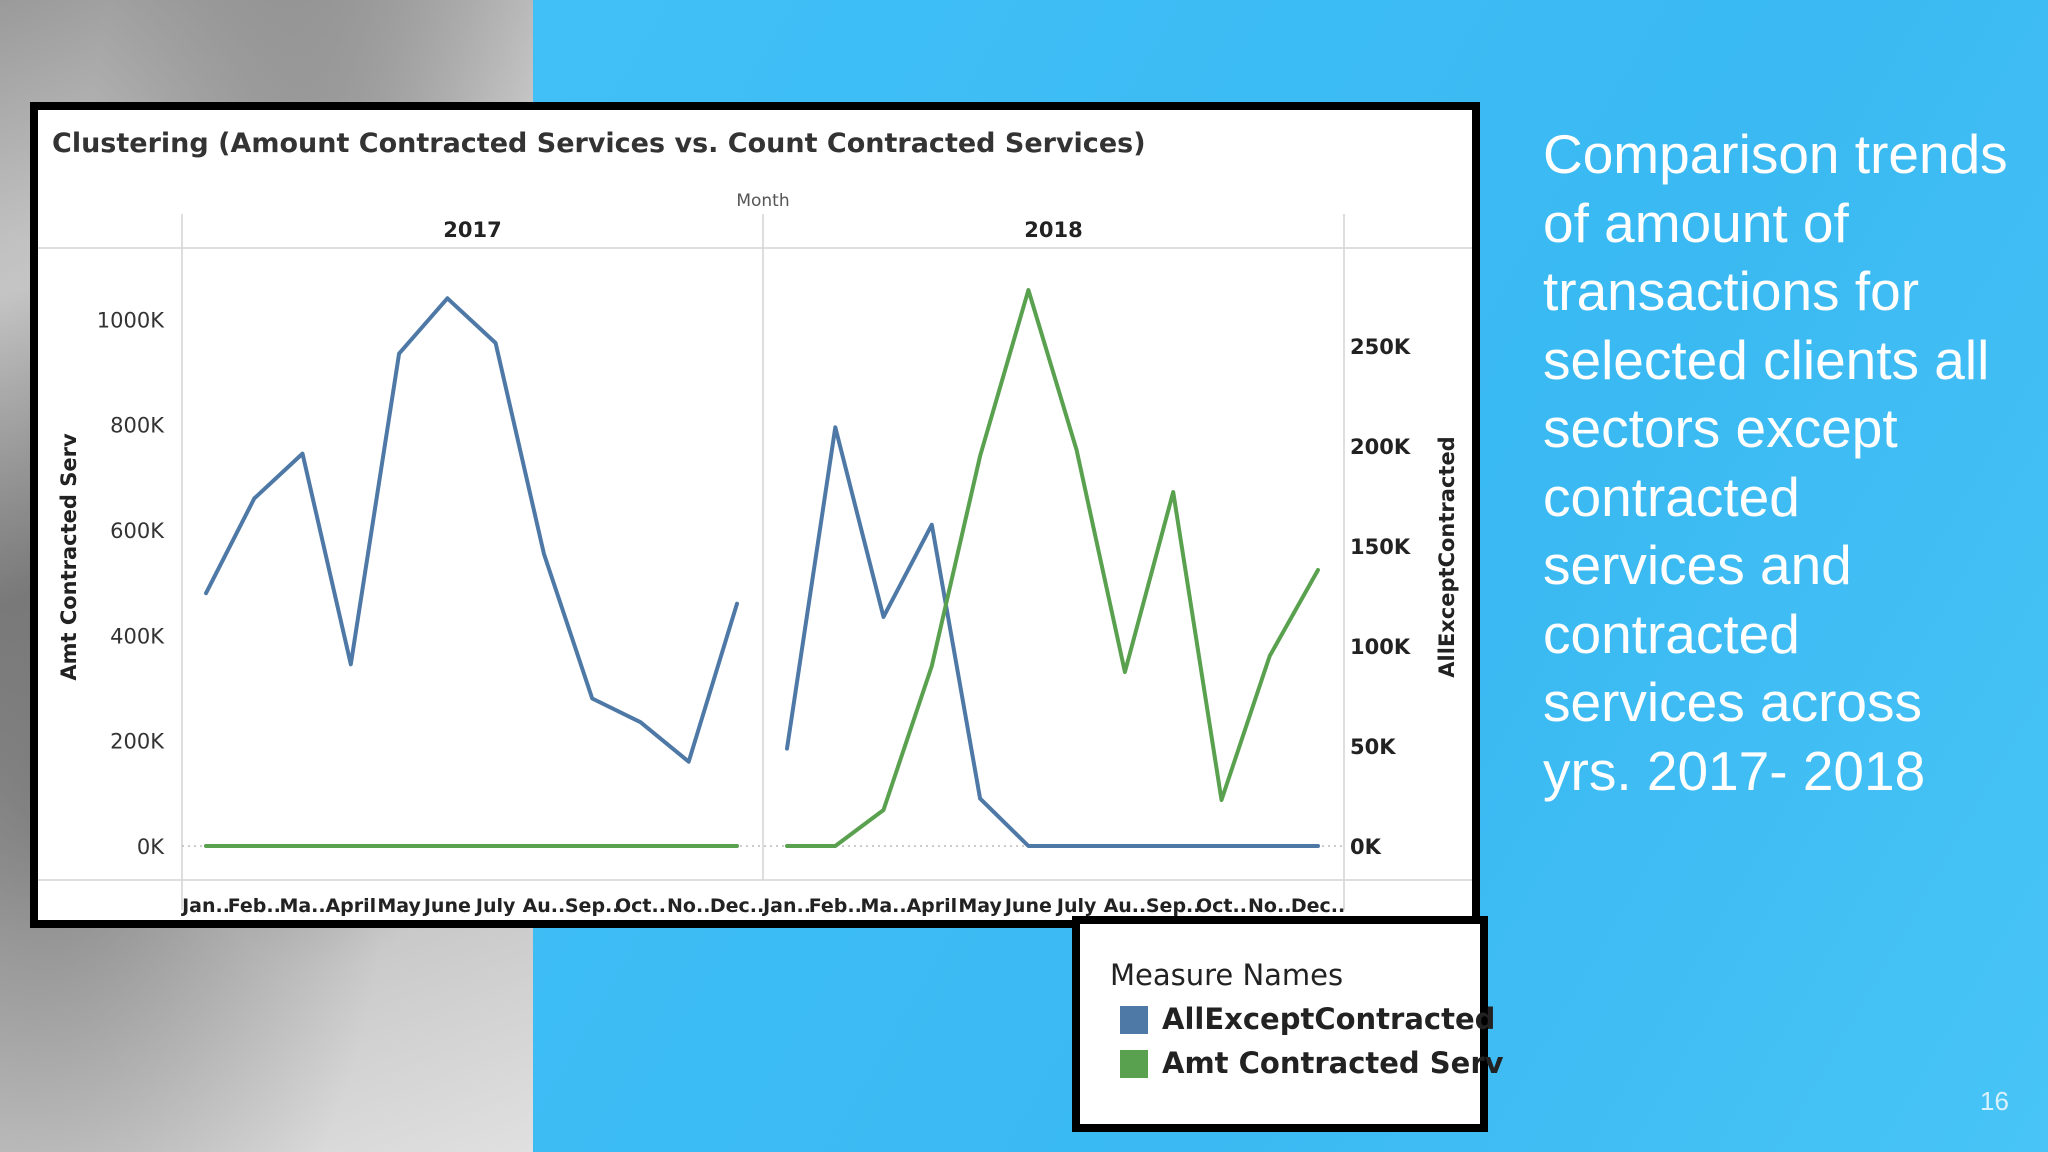 This screenshot has height=1152, width=2048. Describe the element at coordinates (1380, 347) in the screenshot. I see `right-tick-label: 250K` at that location.